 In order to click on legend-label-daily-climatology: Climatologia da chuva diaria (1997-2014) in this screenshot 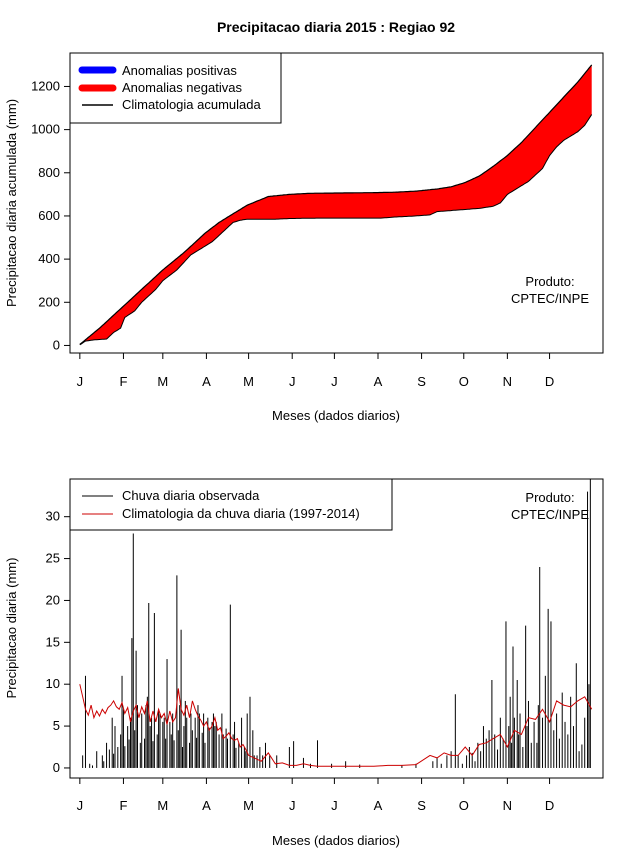, I will do `click(241, 513)`.